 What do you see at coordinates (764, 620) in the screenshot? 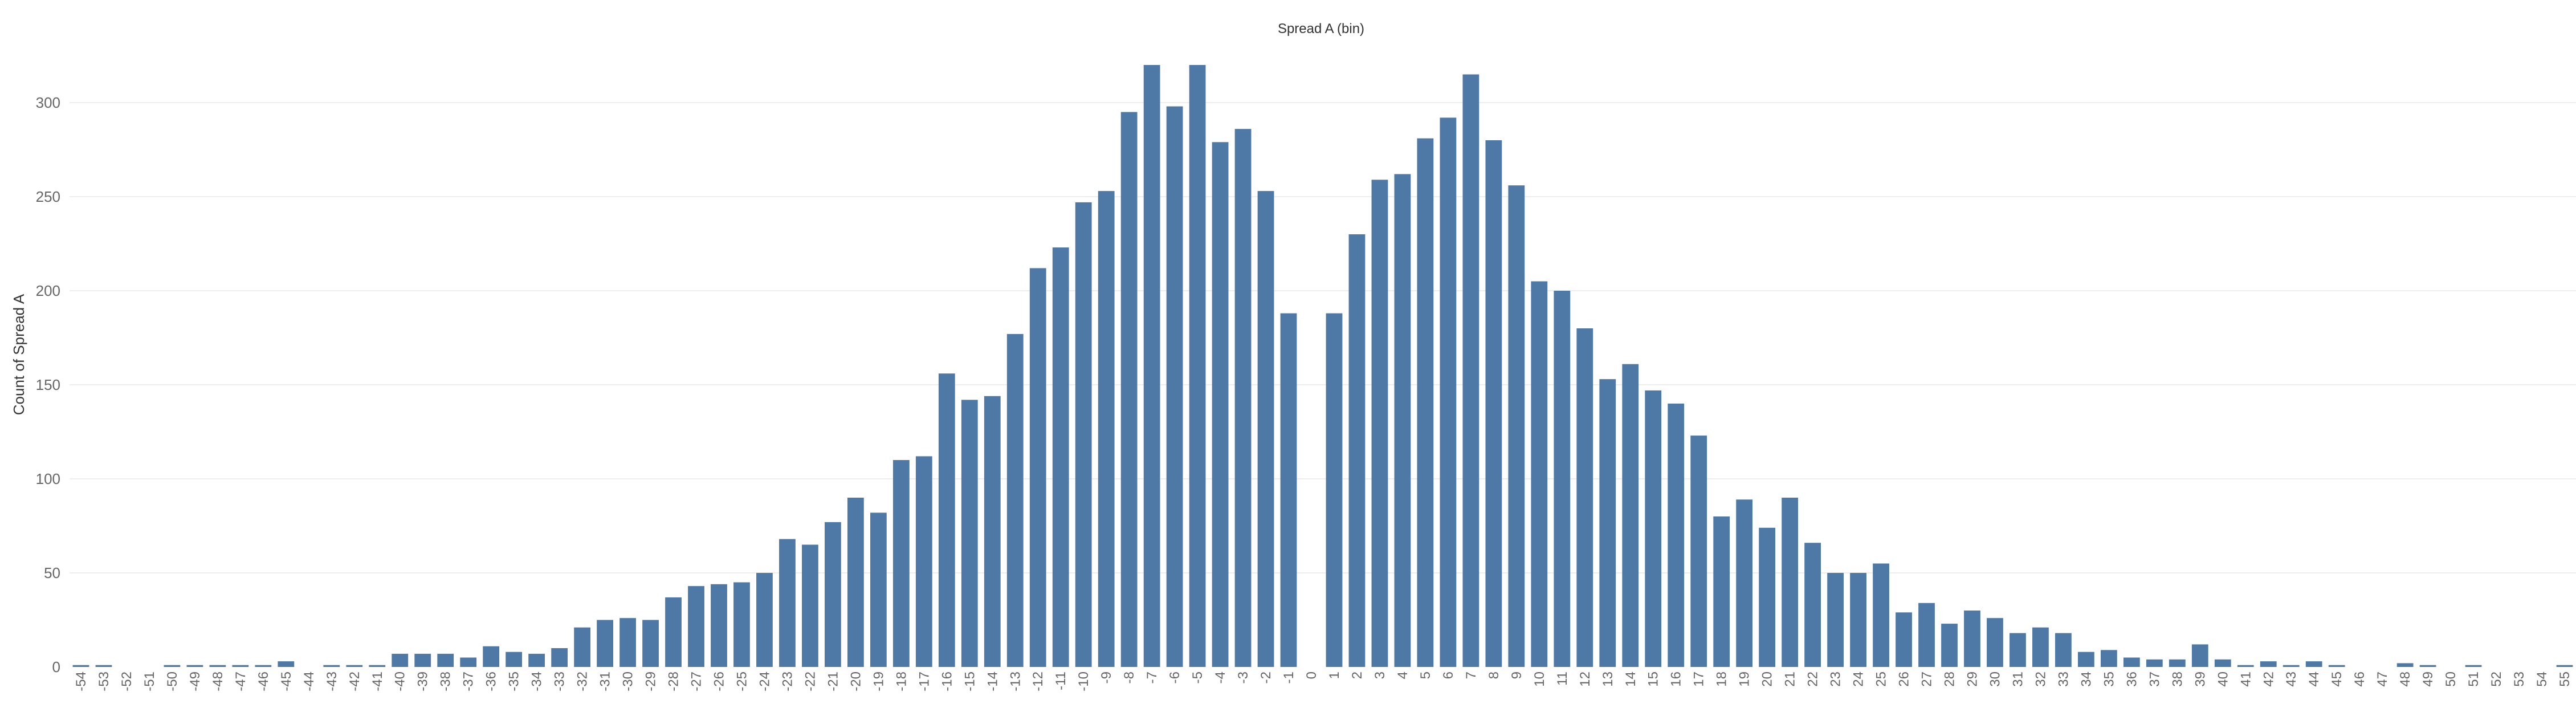
I see `bar--24` at bounding box center [764, 620].